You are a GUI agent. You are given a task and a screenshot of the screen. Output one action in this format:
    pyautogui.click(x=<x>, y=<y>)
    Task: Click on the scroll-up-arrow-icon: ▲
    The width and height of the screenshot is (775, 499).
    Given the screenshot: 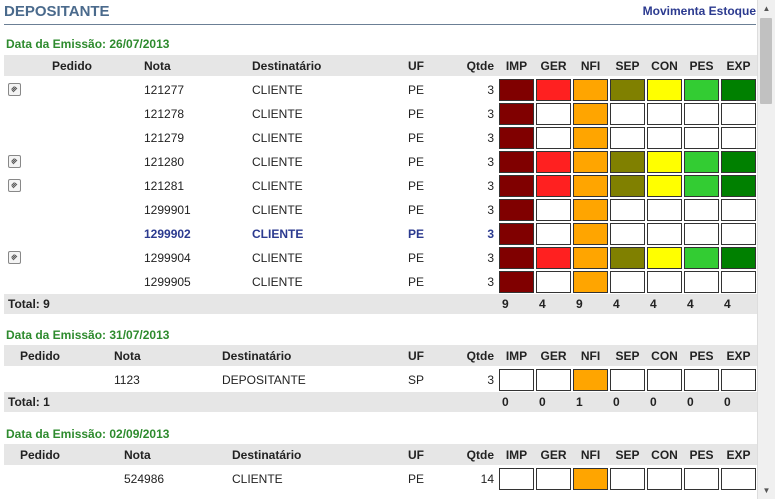 What is the action you would take?
    pyautogui.click(x=766, y=8)
    